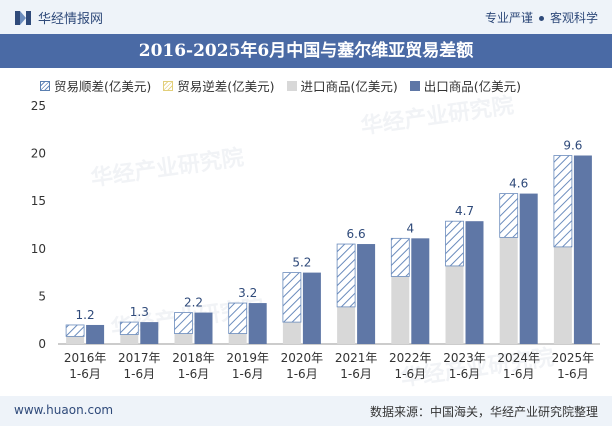  Describe the element at coordinates (226, 86) in the screenshot. I see `legend-label-deficit: 贸易逆差(亿美元)` at that location.